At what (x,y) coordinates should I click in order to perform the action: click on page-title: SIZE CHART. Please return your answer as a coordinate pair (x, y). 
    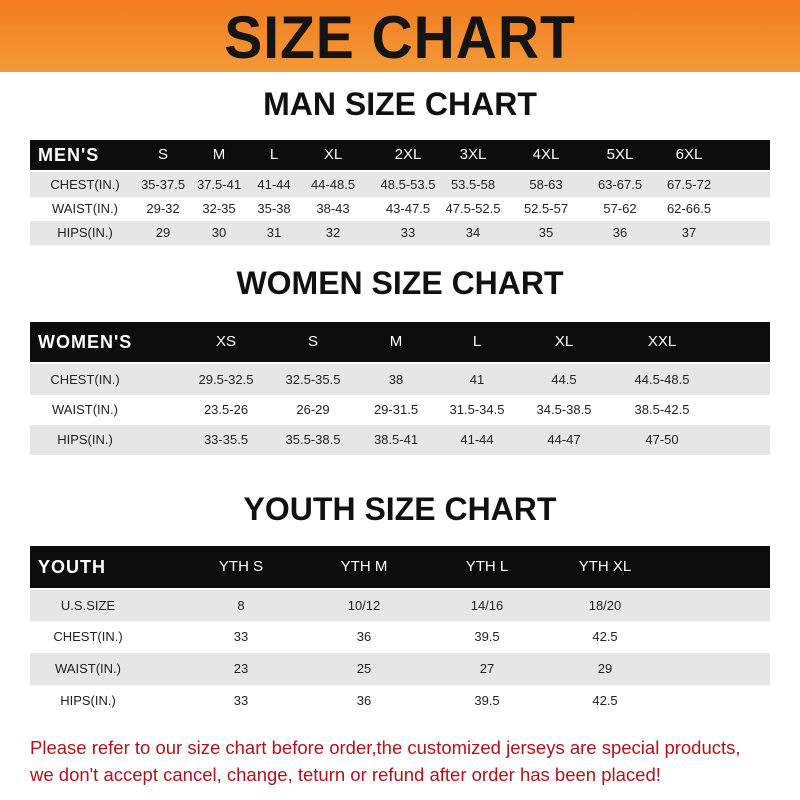
    Looking at the image, I should click on (400, 37).